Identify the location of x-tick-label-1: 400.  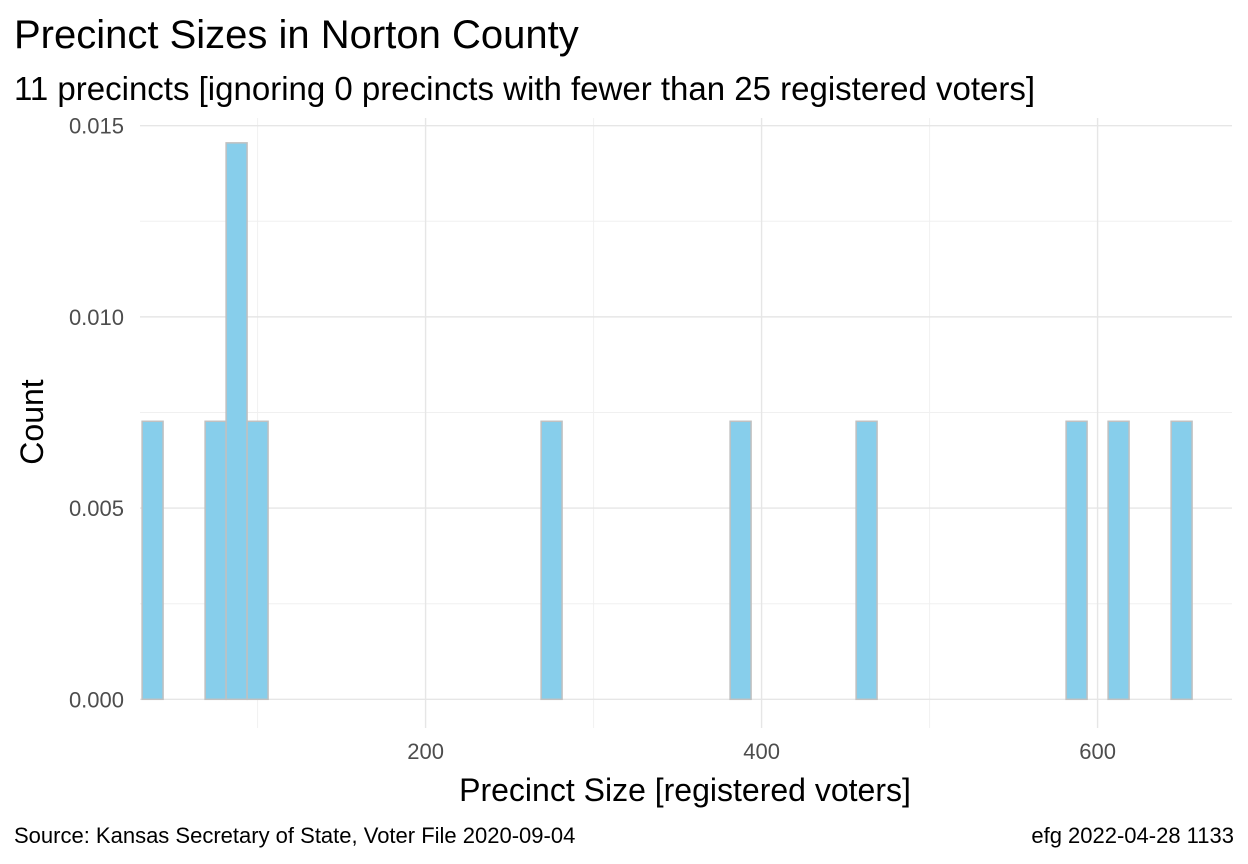
(761, 751).